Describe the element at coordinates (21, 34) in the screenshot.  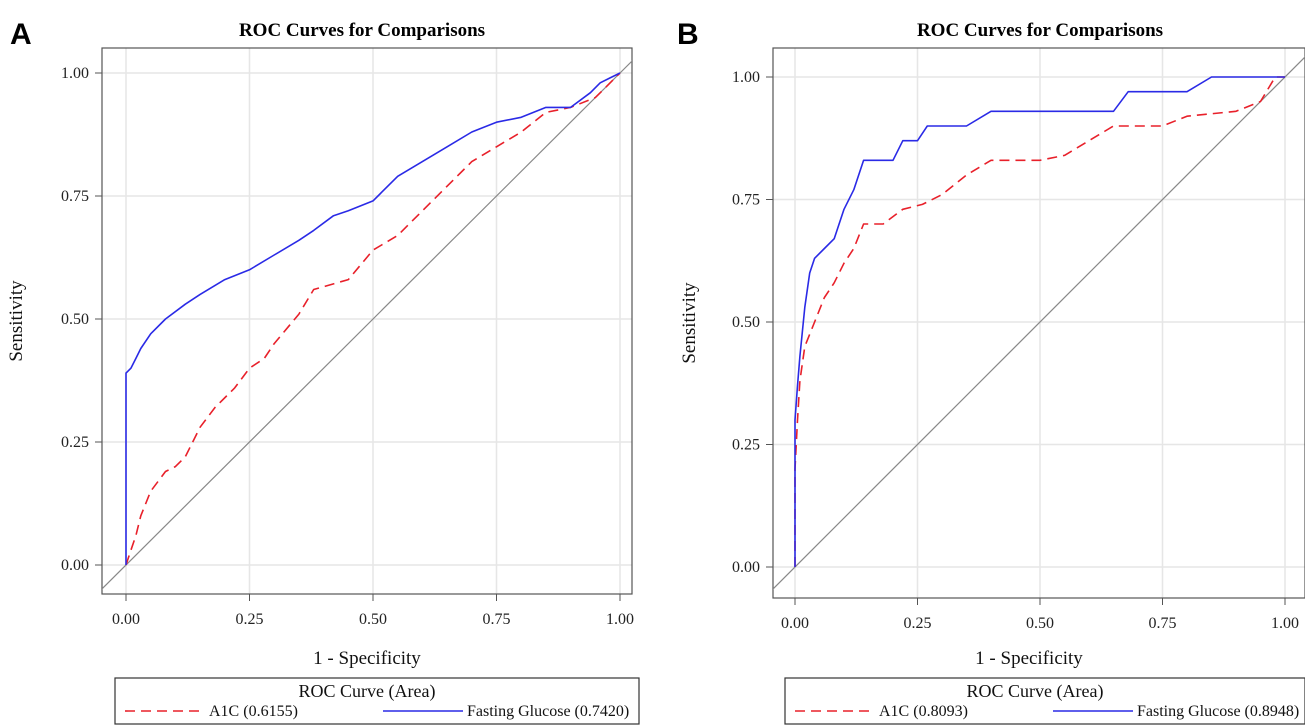
I see `panel-letter: A` at that location.